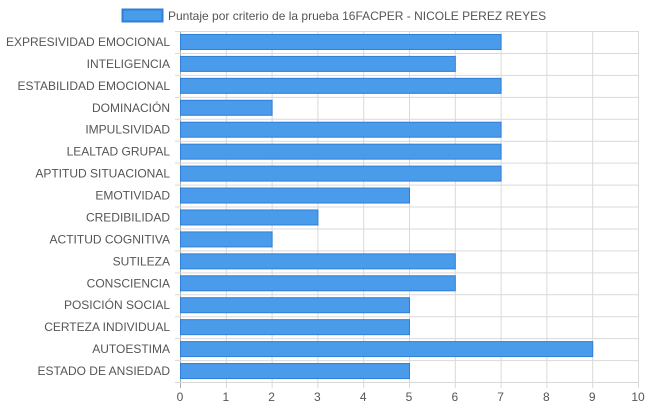  Describe the element at coordinates (131, 107) in the screenshot. I see `category-label: DOMINACIÓN` at that location.